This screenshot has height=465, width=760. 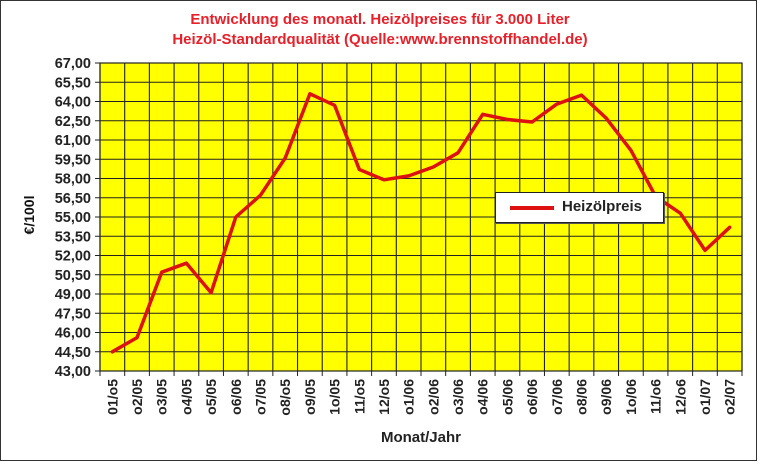 I want to click on x-tick-label: 1o/06, so click(x=631, y=397).